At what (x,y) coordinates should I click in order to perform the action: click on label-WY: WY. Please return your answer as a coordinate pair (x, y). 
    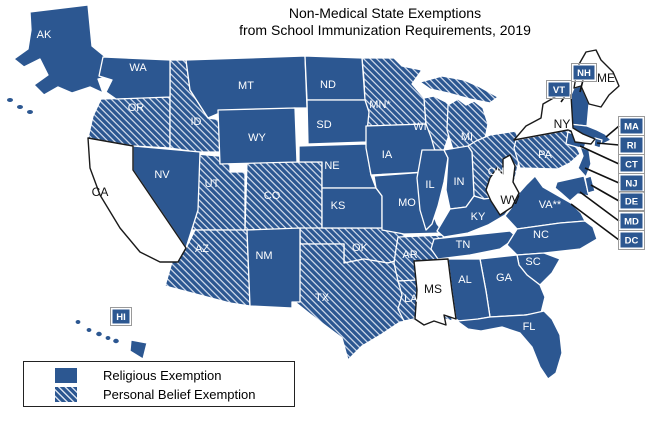
    Looking at the image, I should click on (257, 138).